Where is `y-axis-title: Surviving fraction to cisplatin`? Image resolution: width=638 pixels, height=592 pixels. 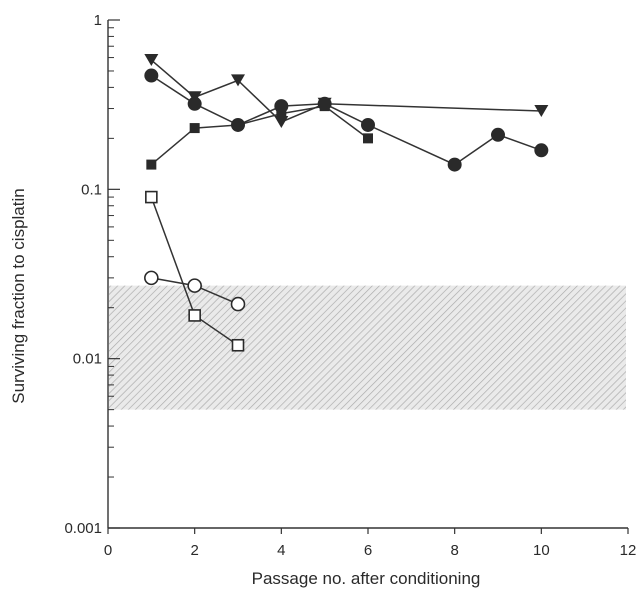 y-axis-title: Surviving fraction to cisplatin is located at coordinates (18, 295).